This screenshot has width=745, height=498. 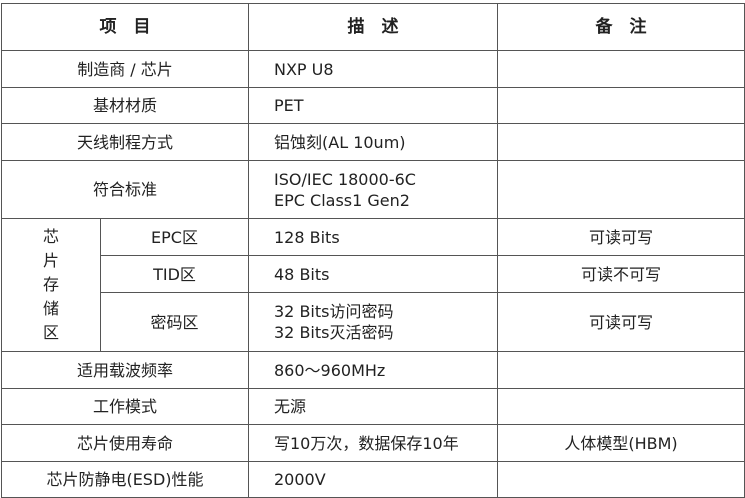 What do you see at coordinates (125, 142) in the screenshot?
I see `item-cell: 天线制程方式` at bounding box center [125, 142].